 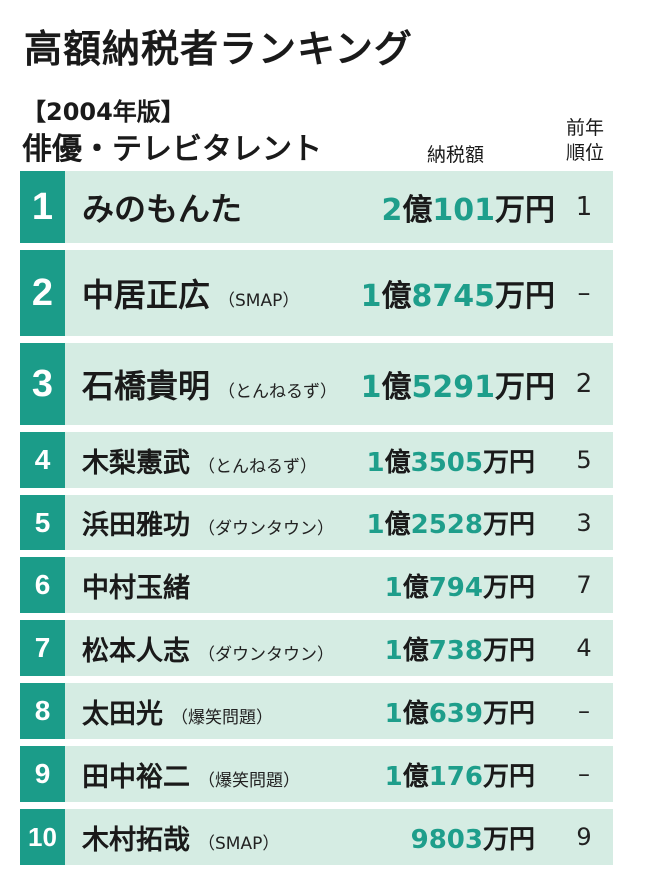 I want to click on tax-amount: 1億3505万円, so click(x=451, y=460).